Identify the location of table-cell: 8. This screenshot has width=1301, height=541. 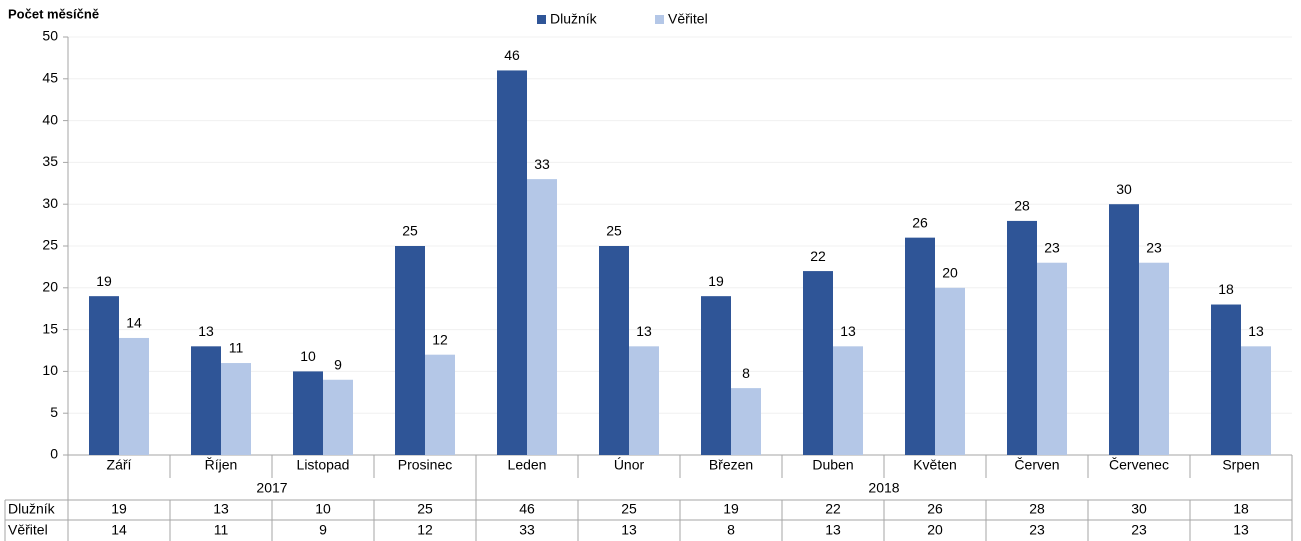
(731, 530).